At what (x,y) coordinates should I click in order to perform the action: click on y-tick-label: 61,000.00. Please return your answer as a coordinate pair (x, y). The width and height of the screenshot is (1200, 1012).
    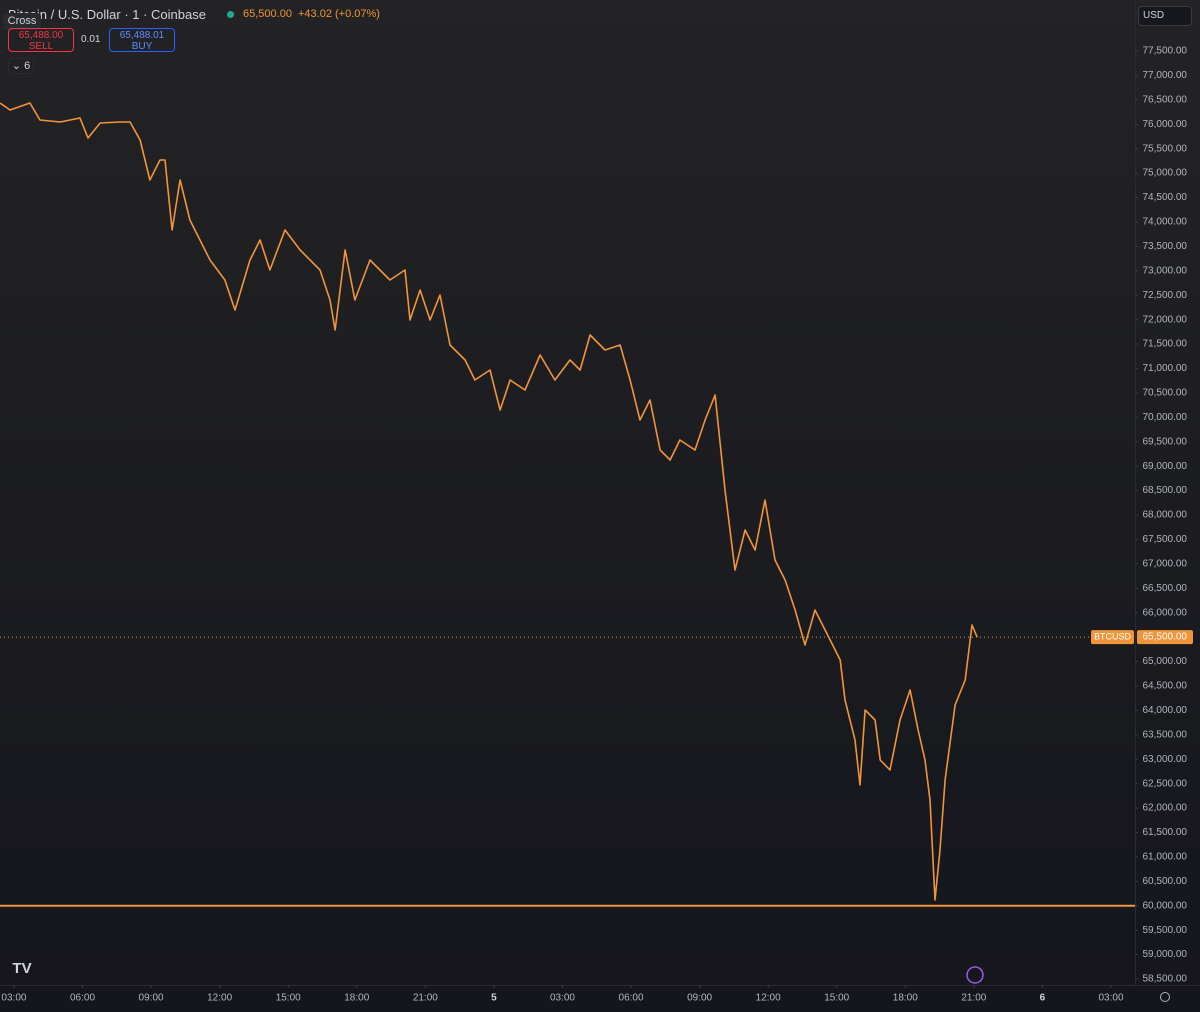
    Looking at the image, I should click on (1165, 857).